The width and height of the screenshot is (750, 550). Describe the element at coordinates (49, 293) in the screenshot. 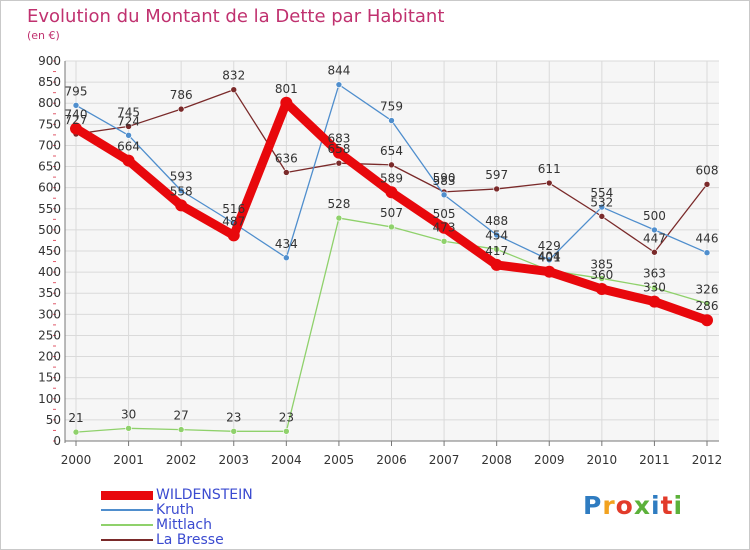

I see `y-tick-label: 350` at that location.